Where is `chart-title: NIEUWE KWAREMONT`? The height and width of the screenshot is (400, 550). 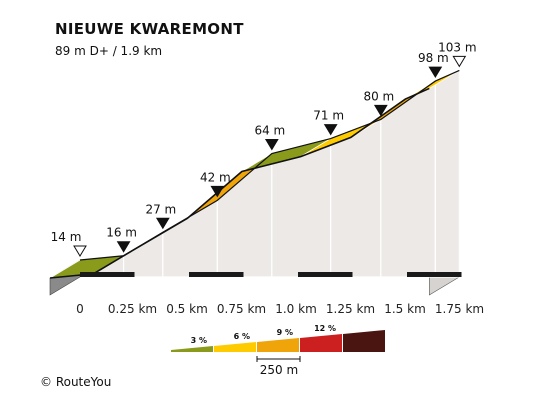 chart-title: NIEUWE KWAREMONT is located at coordinates (149, 29).